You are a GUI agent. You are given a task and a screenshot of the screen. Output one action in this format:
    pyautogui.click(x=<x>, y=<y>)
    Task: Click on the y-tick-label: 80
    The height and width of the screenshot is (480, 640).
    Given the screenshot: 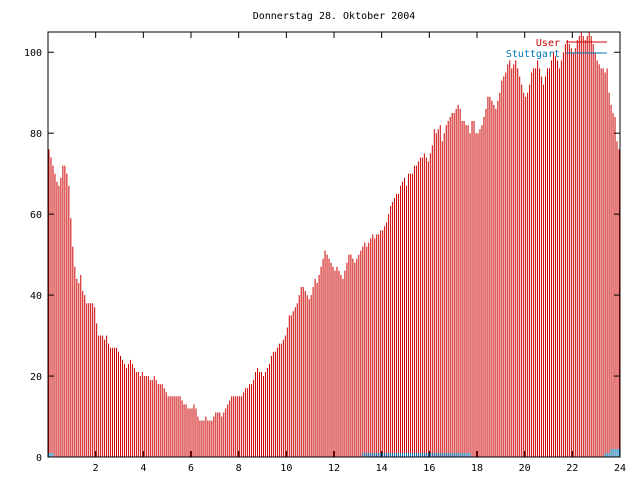 What is the action you would take?
    pyautogui.click(x=36, y=134)
    